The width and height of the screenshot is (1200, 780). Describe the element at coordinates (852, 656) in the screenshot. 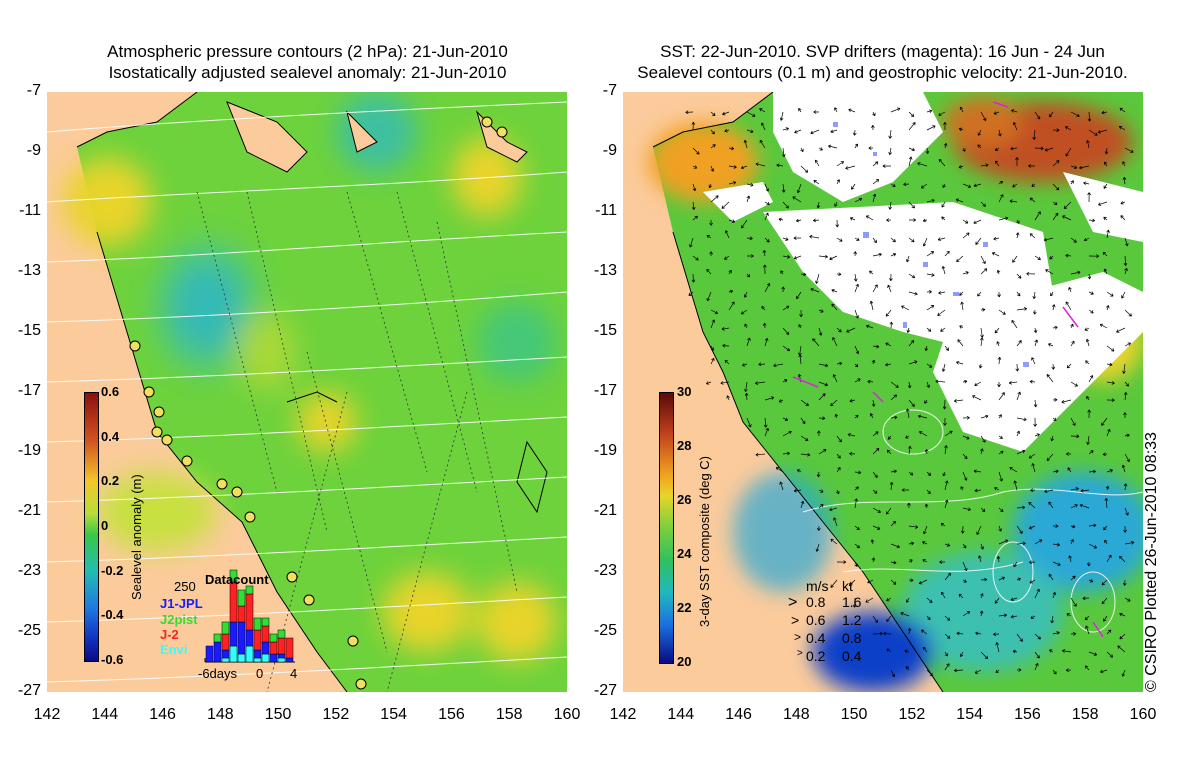

I see `velocity-key-kt: 0.4` at that location.